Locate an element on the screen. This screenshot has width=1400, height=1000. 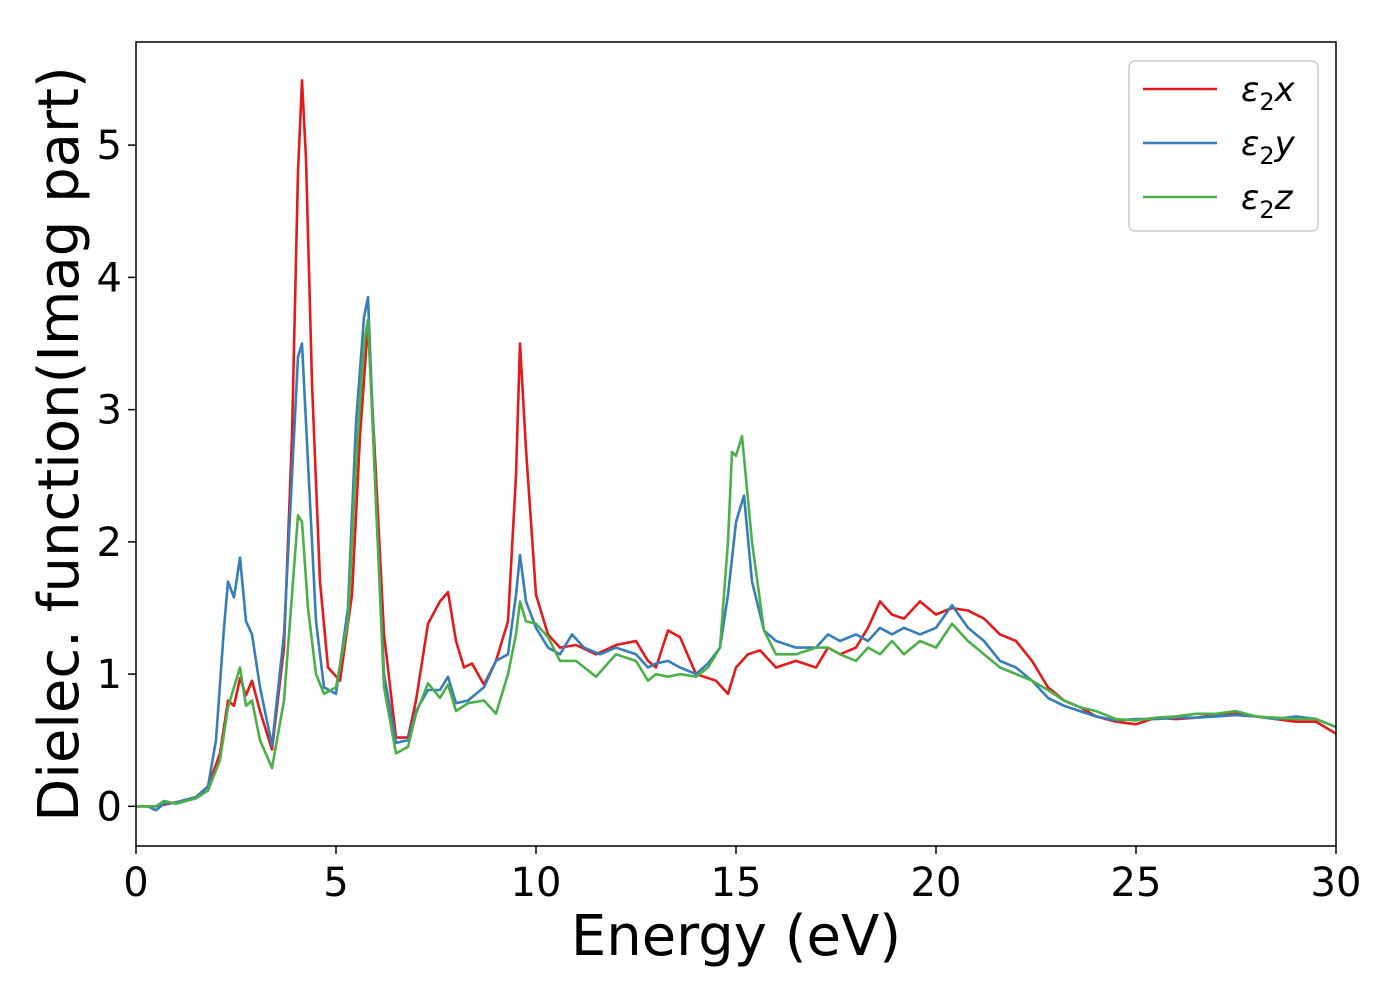
x-tick-label: 15 is located at coordinates (736, 883).